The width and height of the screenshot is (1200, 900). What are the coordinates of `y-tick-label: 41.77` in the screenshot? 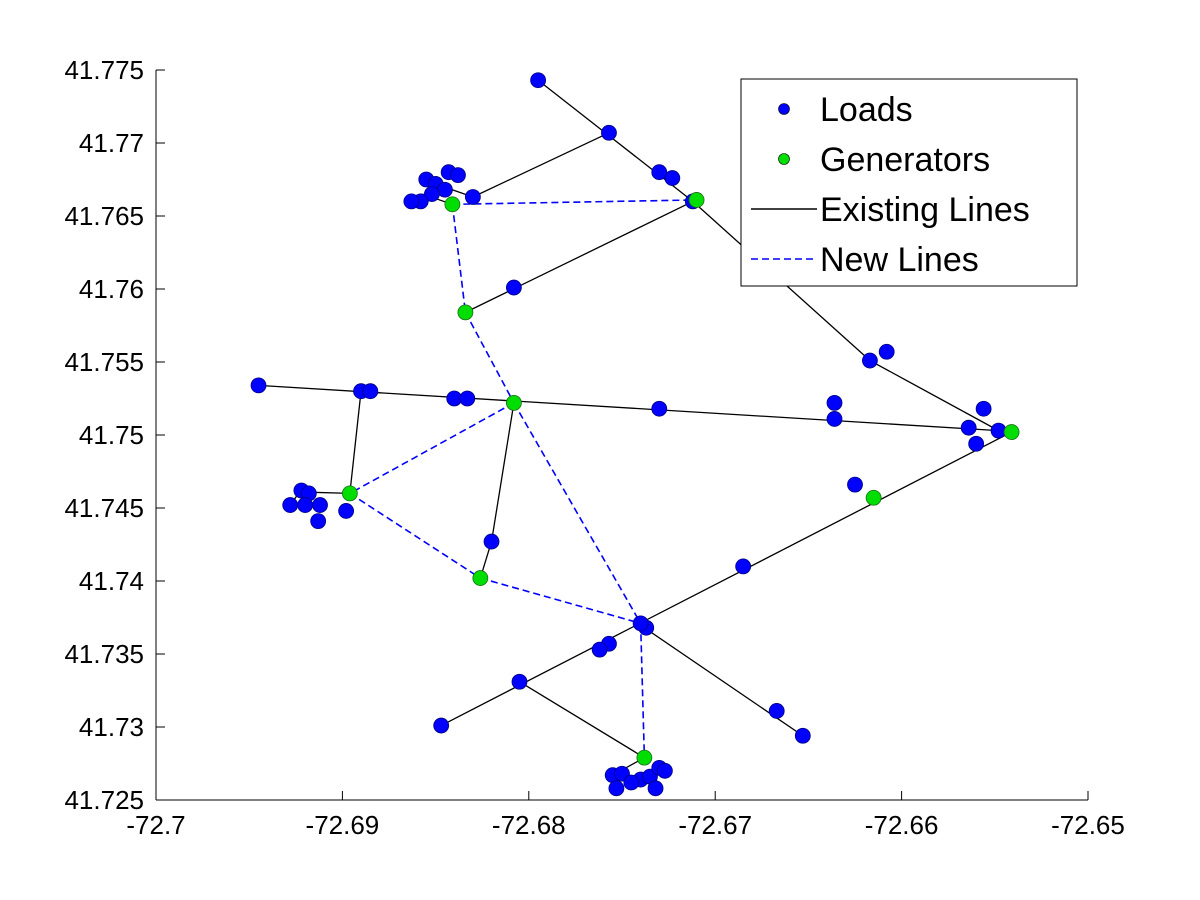 It's located at (111, 143).